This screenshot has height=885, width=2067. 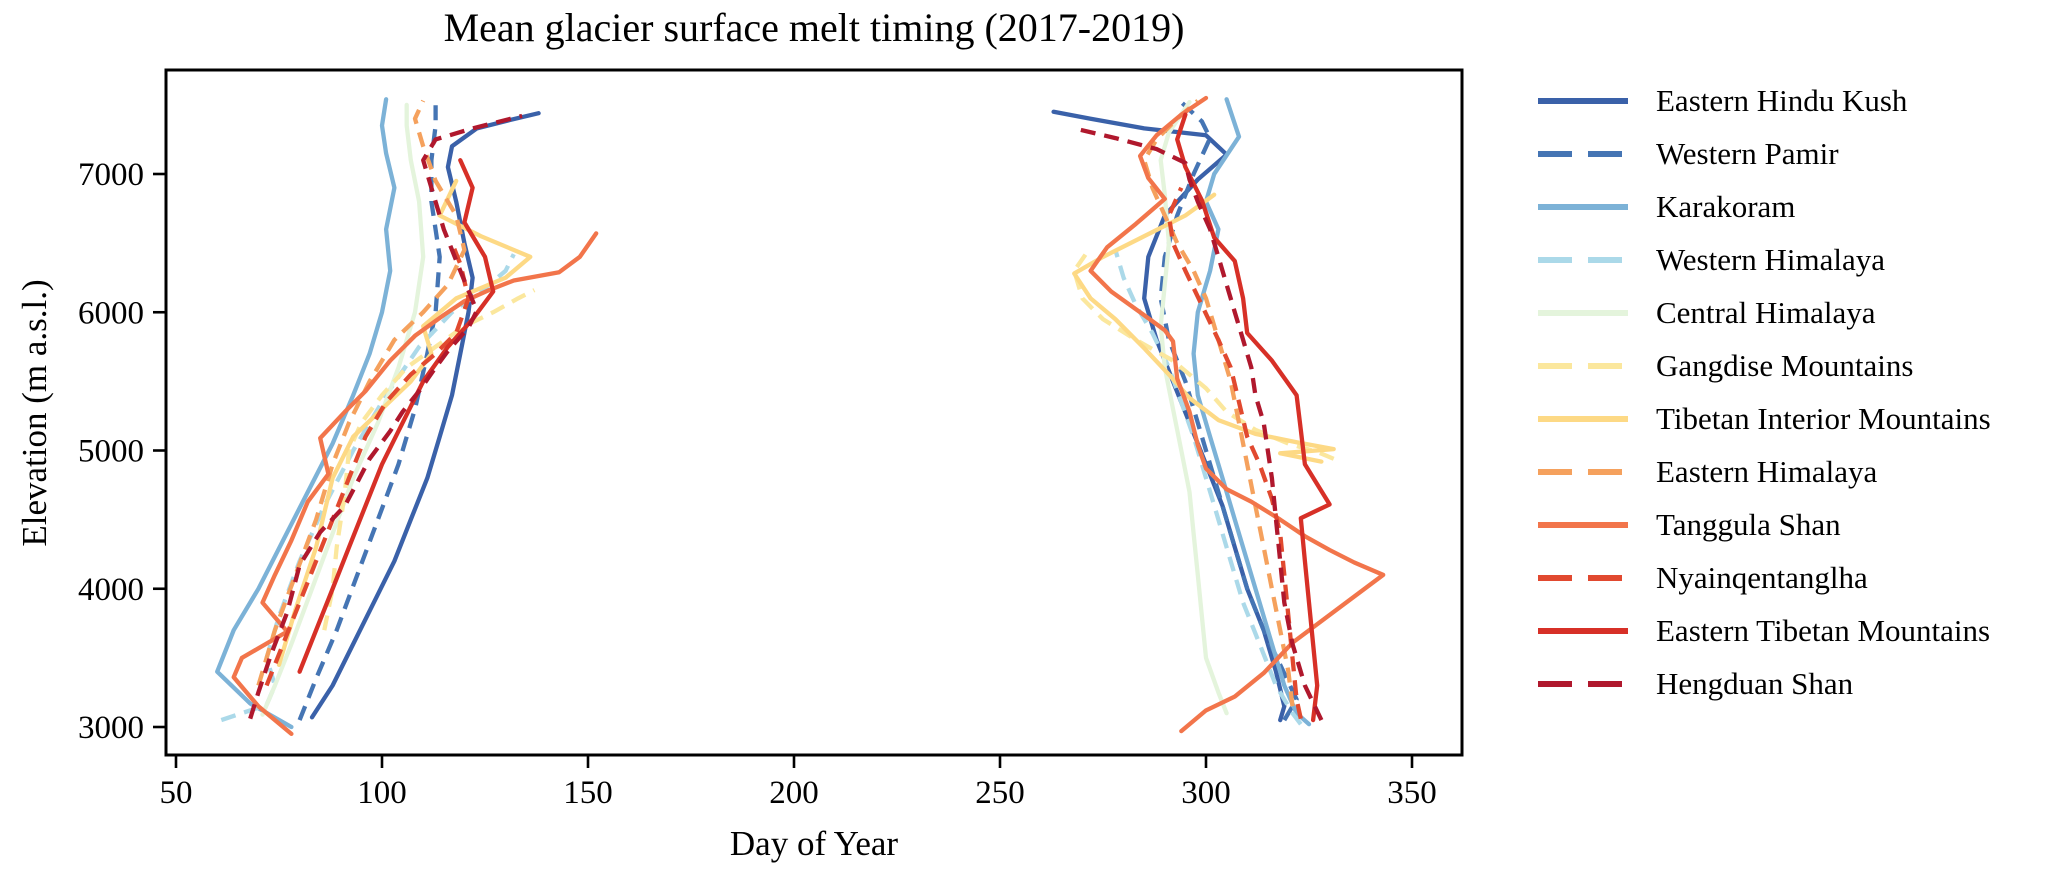 What do you see at coordinates (1747, 153) in the screenshot?
I see `legend-label-western-pamir: Western Pamir` at bounding box center [1747, 153].